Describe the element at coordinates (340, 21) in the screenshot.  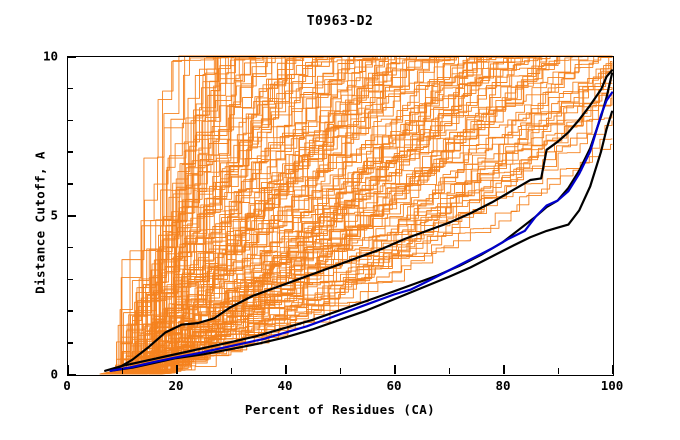
I see `chart-title: T0963-D2` at that location.